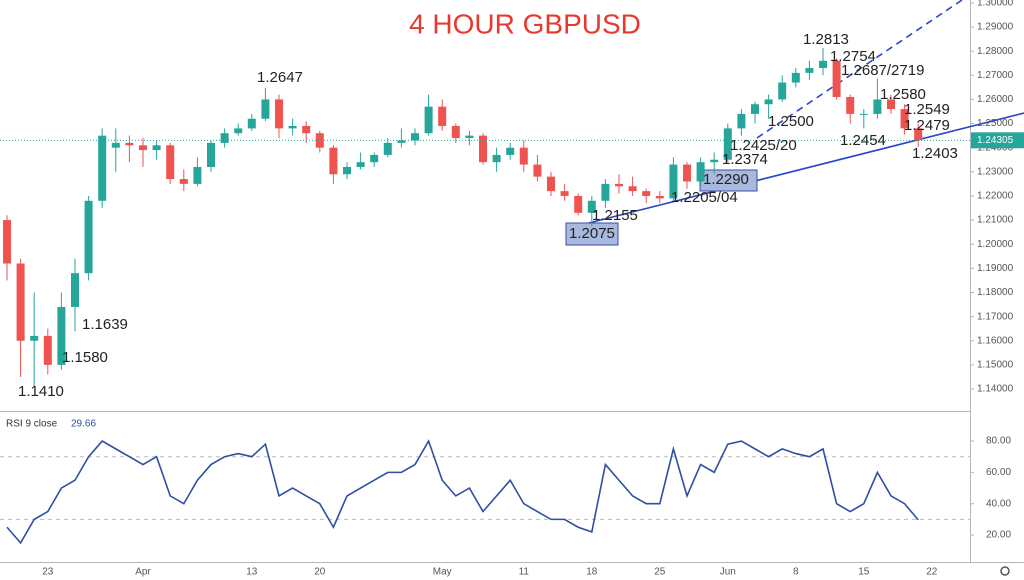 The height and width of the screenshot is (580, 1024). What do you see at coordinates (995, 171) in the screenshot?
I see `y-tick-label: 1.23000` at bounding box center [995, 171].